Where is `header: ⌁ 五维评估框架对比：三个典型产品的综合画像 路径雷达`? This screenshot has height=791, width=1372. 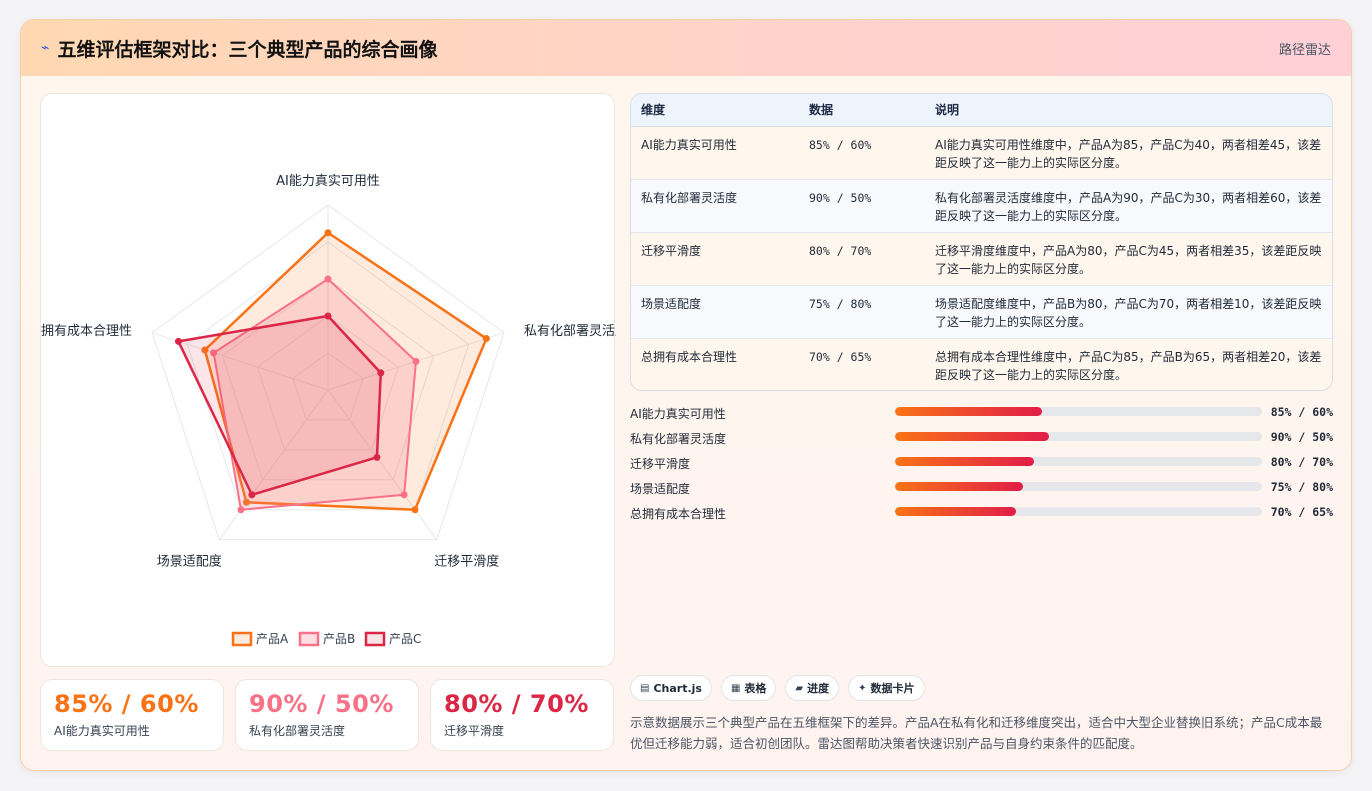
header: ⌁ 五维评估框架对比：三个典型产品的综合画像 路径雷达 is located at coordinates (686, 48).